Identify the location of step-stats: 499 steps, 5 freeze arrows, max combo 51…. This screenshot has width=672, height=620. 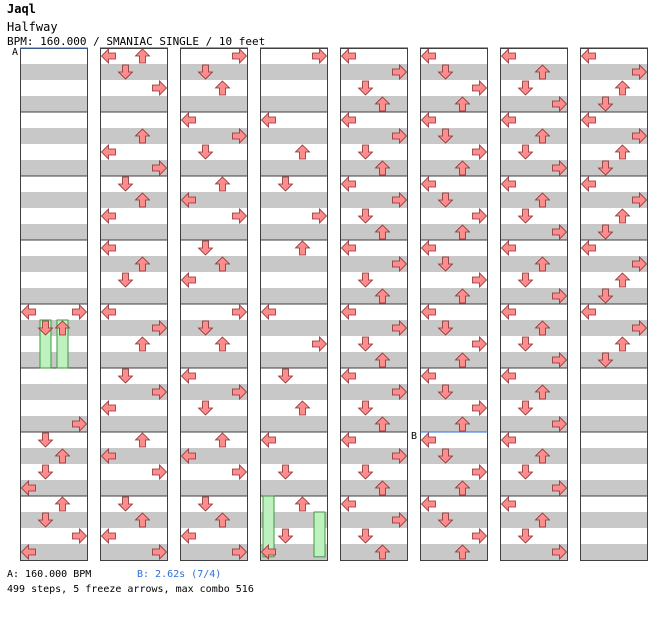
(130, 589).